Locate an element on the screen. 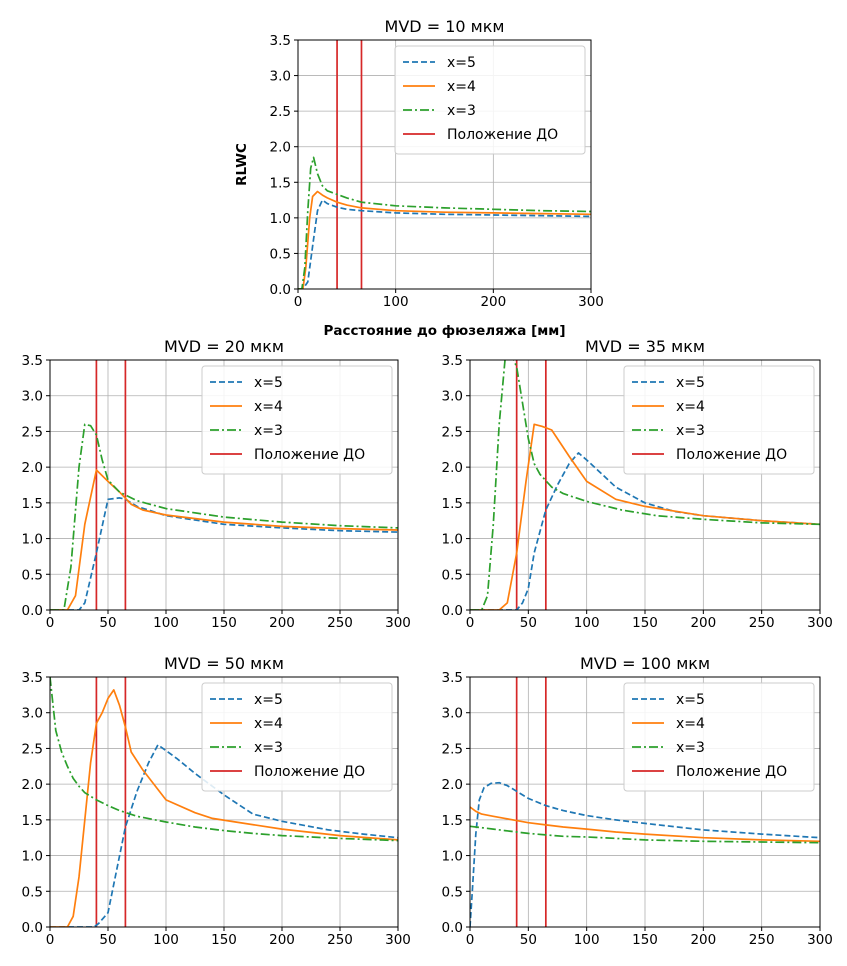 This screenshot has height=966, width=847. axes-frame is located at coordinates (444, 164).